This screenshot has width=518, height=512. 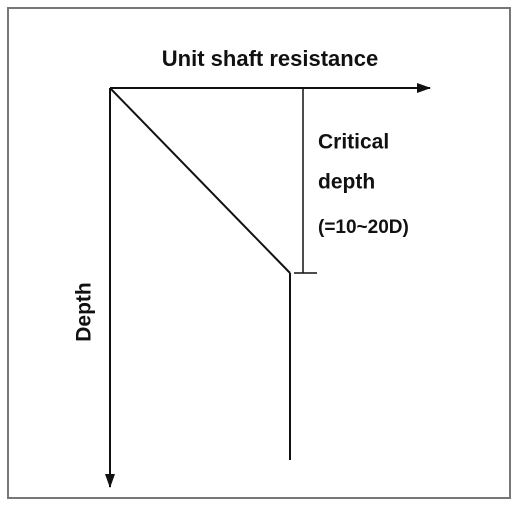 What do you see at coordinates (200, 180) in the screenshot?
I see `resistance-increase-line` at bounding box center [200, 180].